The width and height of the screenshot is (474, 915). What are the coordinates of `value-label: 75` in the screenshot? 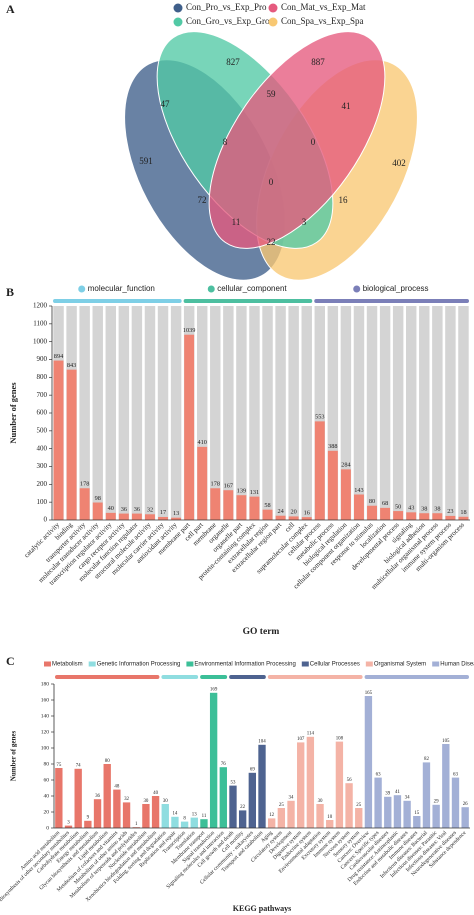 It's located at (58, 765).